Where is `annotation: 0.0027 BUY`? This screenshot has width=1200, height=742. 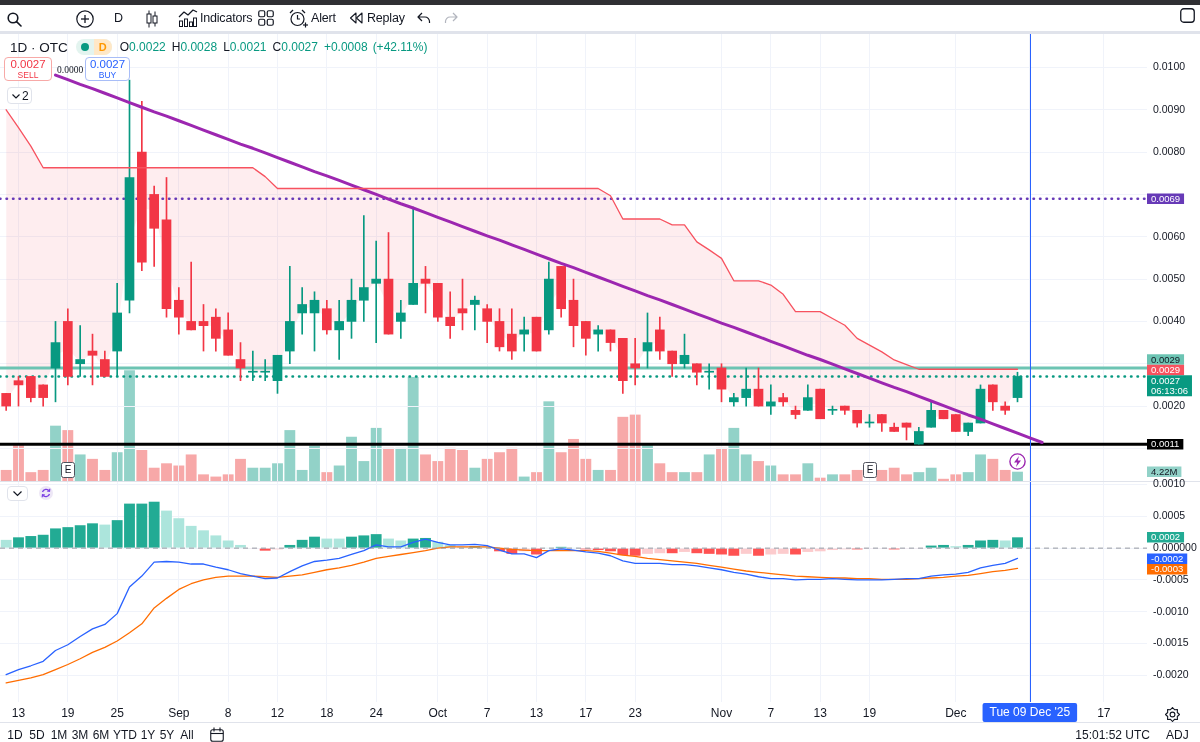 annotation: 0.0027 BUY is located at coordinates (107, 69).